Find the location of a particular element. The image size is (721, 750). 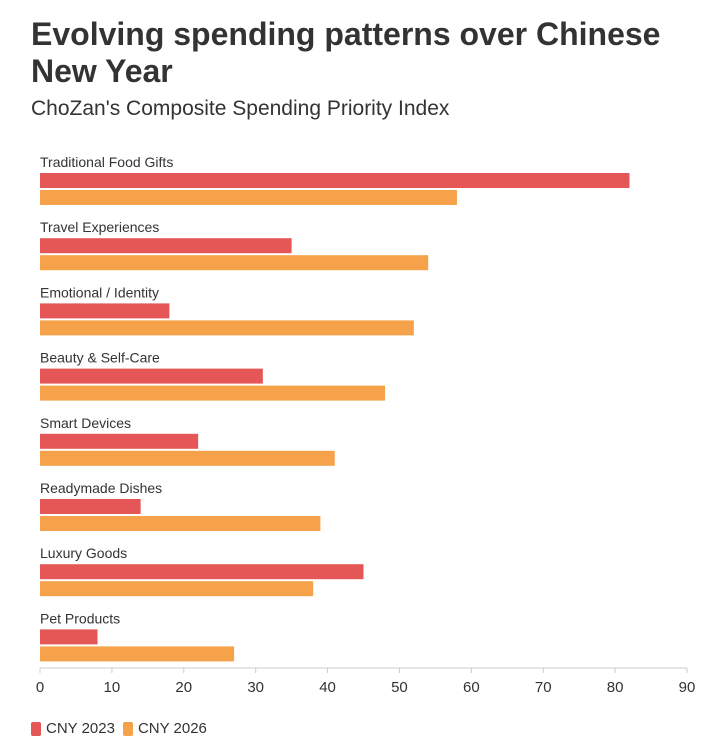

bar-luxury-goods-cny2023 is located at coordinates (202, 572).